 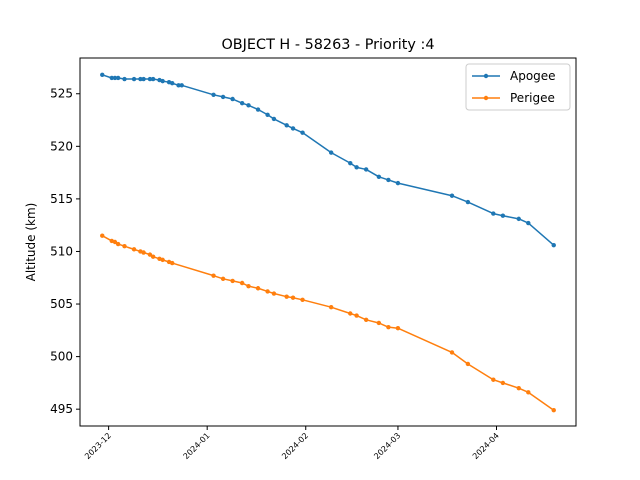 What do you see at coordinates (533, 76) in the screenshot?
I see `legend-label-apogee: Apogee` at bounding box center [533, 76].